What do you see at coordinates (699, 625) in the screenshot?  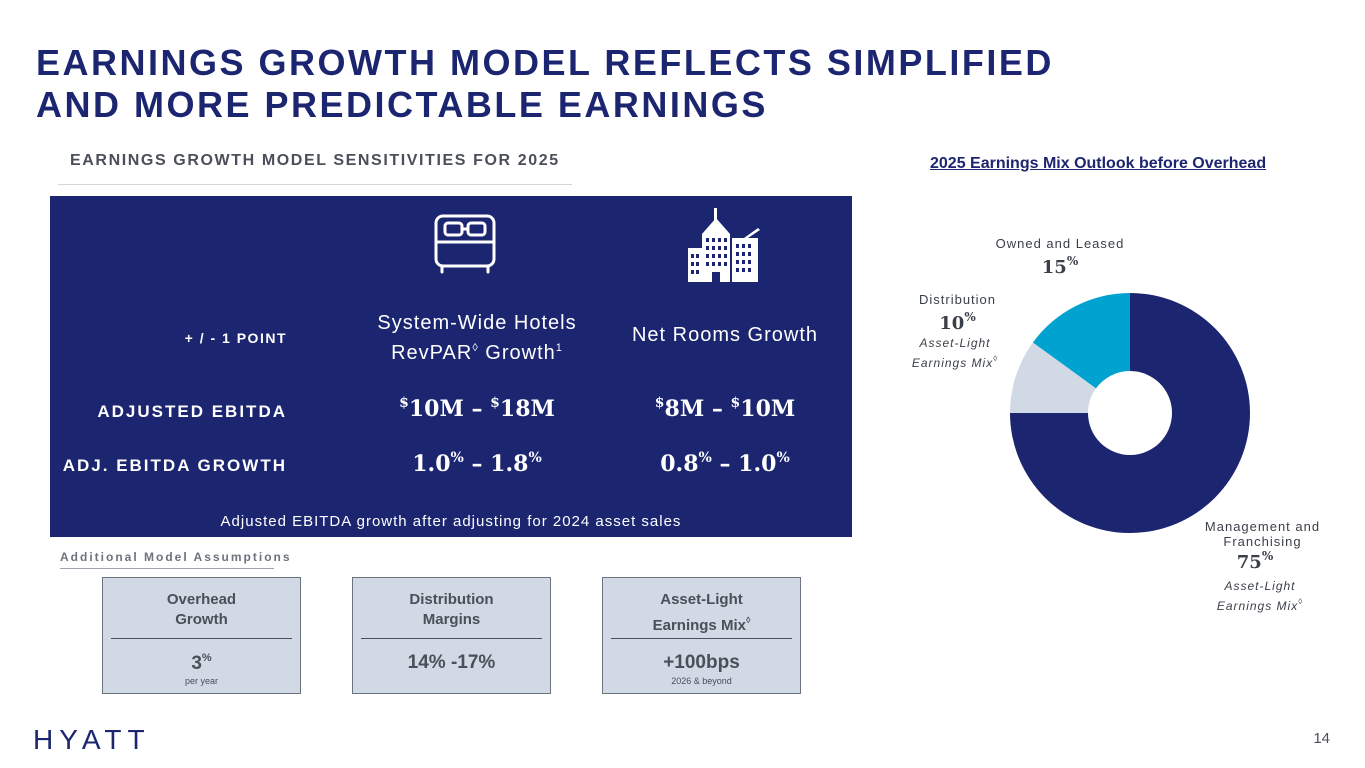 I see `card-title-text: Earnings Mix` at bounding box center [699, 625].